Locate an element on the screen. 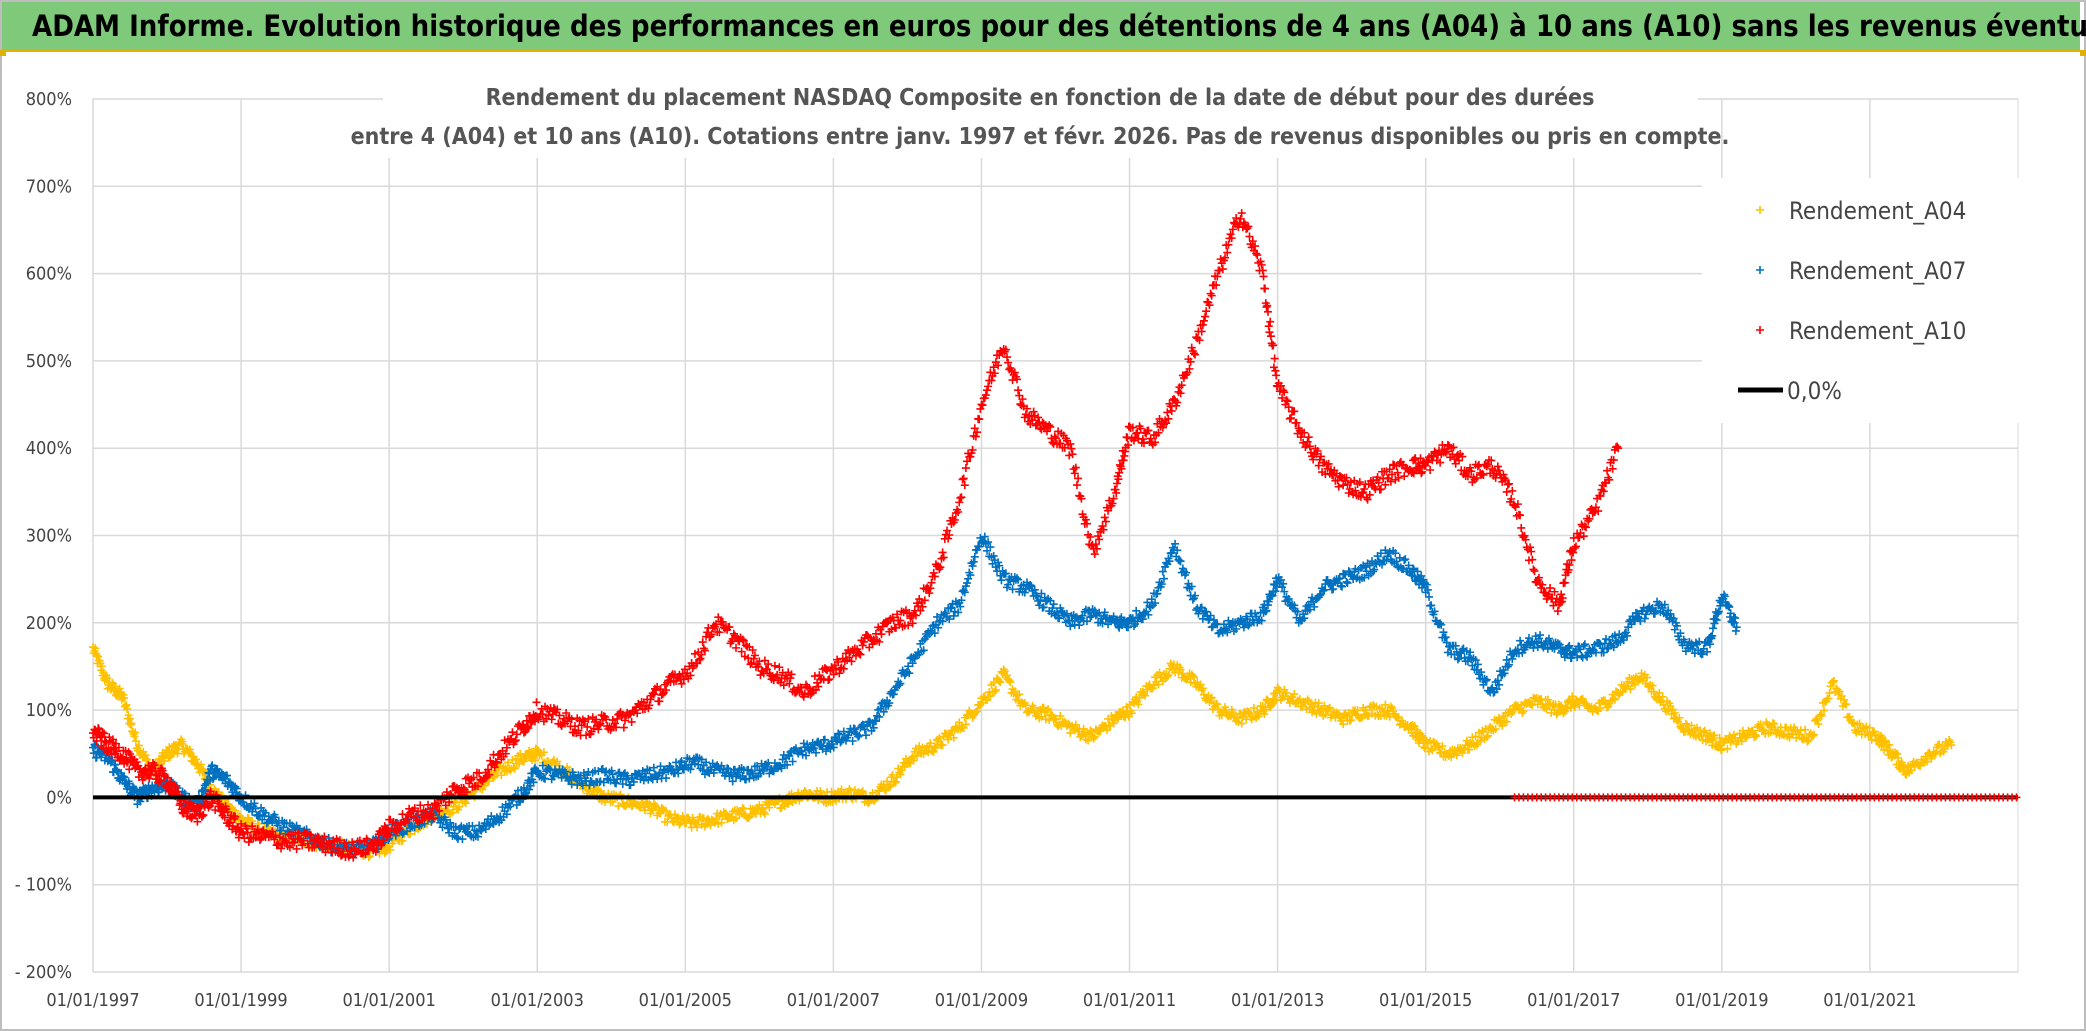 The image size is (2086, 1031). x-tick-label: 01/01/2003 is located at coordinates (537, 1000).